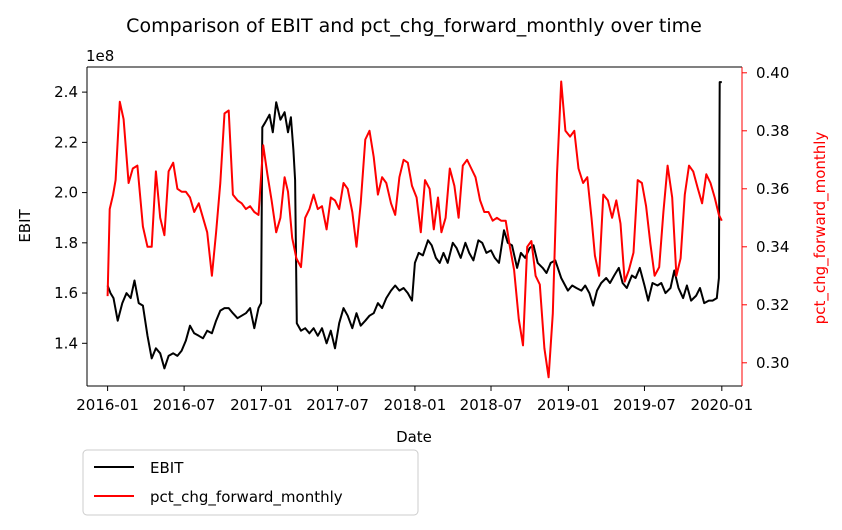  I want to click on x-tick-label: 2018-01, so click(415, 405).